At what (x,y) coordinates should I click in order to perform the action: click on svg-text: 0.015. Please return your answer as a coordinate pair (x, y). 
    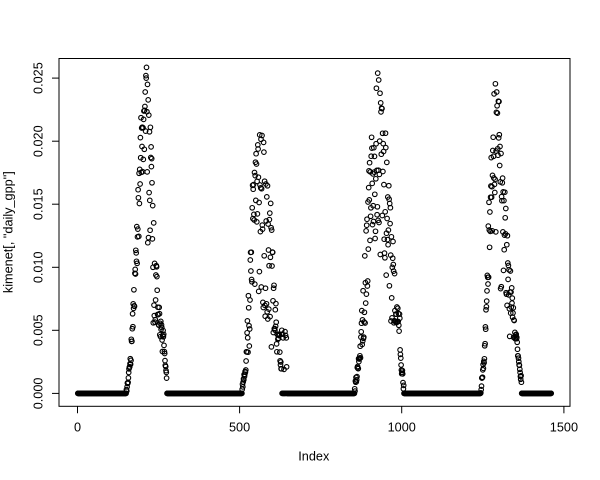
    Looking at the image, I should click on (38, 204).